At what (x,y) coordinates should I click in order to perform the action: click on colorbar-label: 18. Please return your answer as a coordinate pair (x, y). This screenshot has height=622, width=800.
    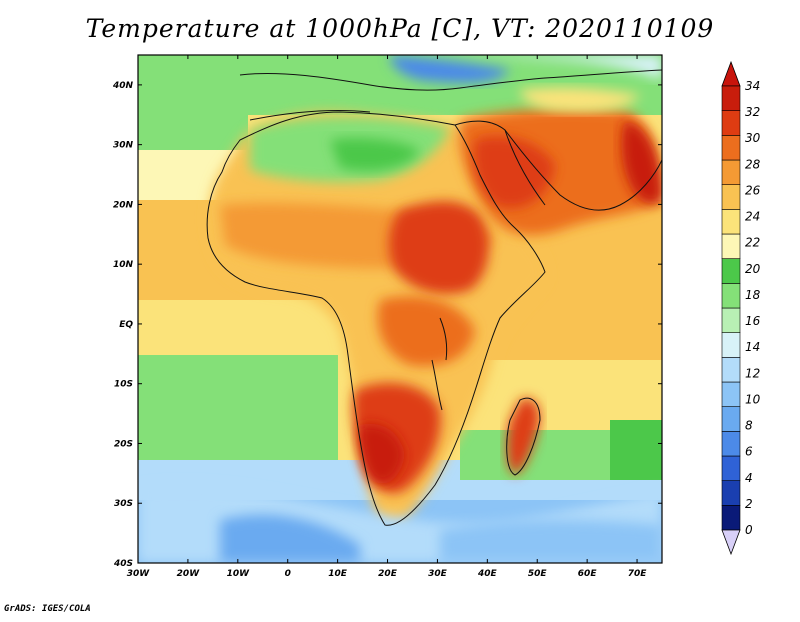
    Looking at the image, I should click on (753, 295).